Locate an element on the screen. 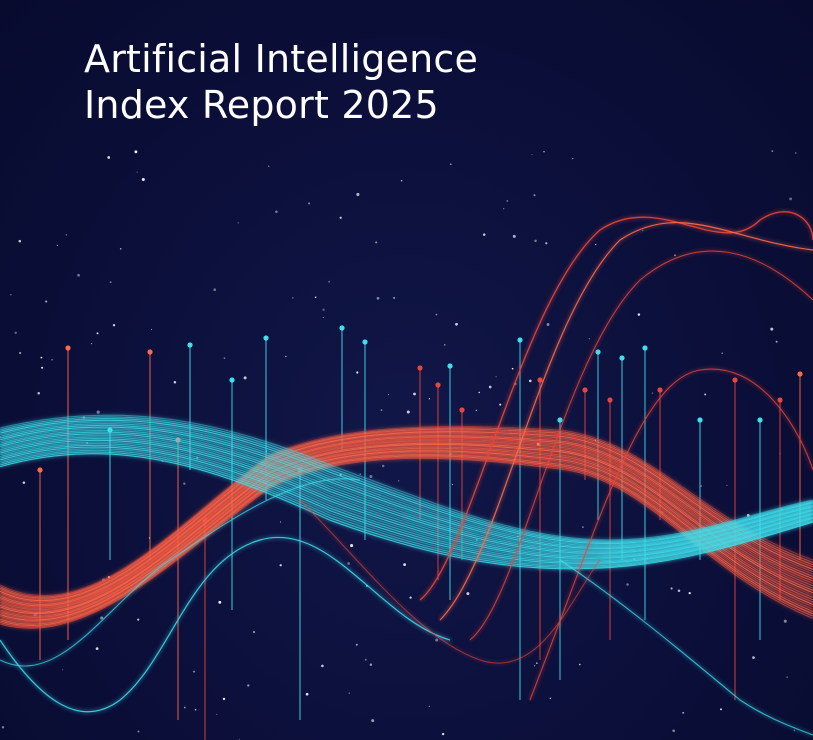 This screenshot has width=813, height=740. title-line-1: Artificial Intelligence is located at coordinates (281, 59).